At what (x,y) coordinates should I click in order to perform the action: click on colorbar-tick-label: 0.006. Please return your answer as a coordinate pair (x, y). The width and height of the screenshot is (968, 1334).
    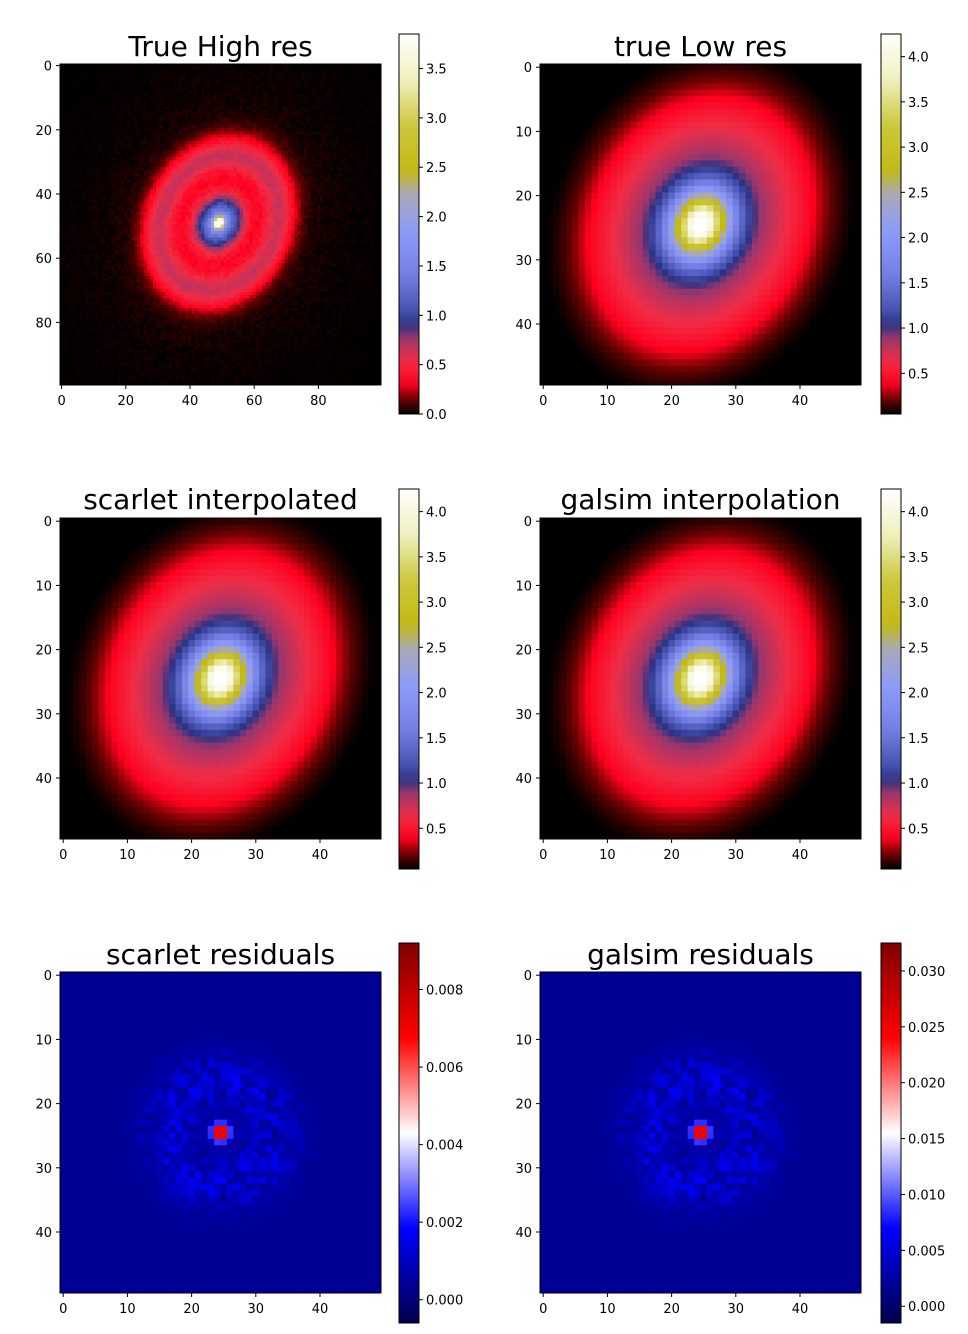
    Looking at the image, I should click on (444, 1068).